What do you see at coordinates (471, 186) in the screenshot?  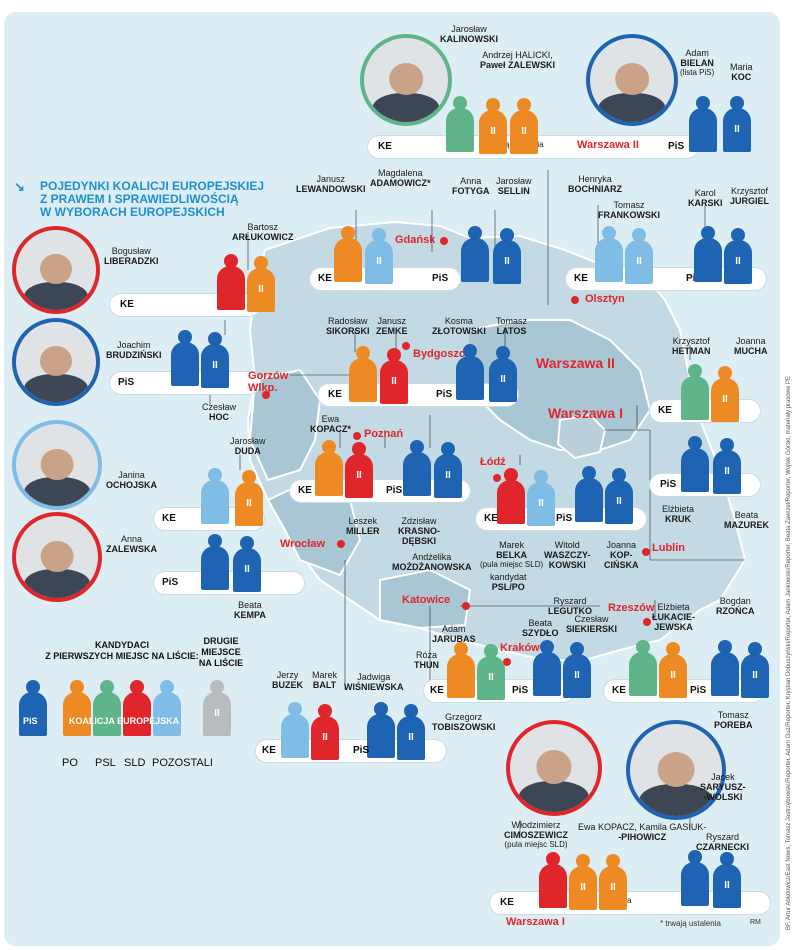 I see `label-fotyga: Anna FOTYGA` at bounding box center [471, 186].